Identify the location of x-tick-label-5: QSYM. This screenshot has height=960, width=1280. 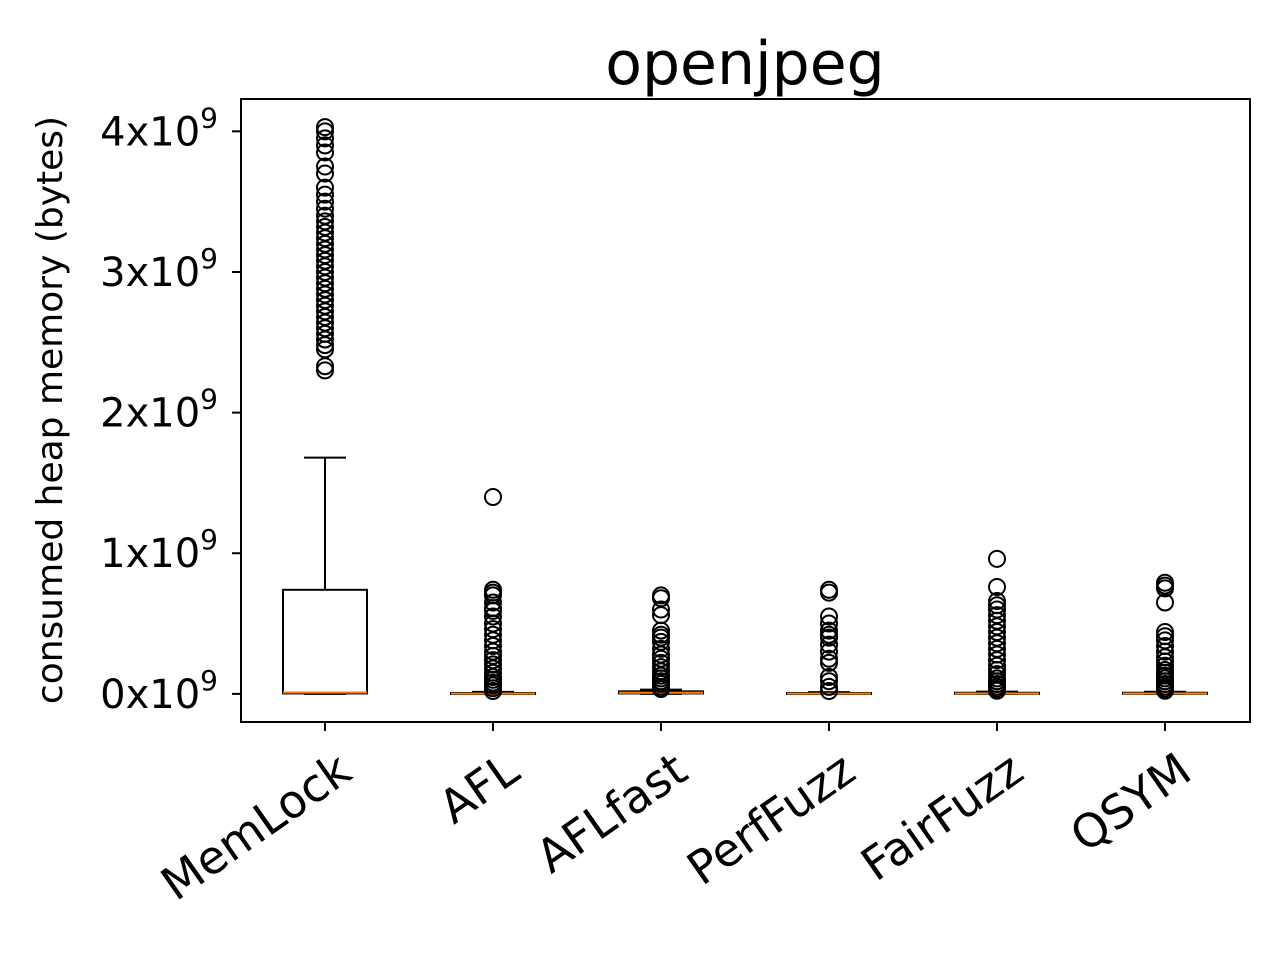
(1130, 802).